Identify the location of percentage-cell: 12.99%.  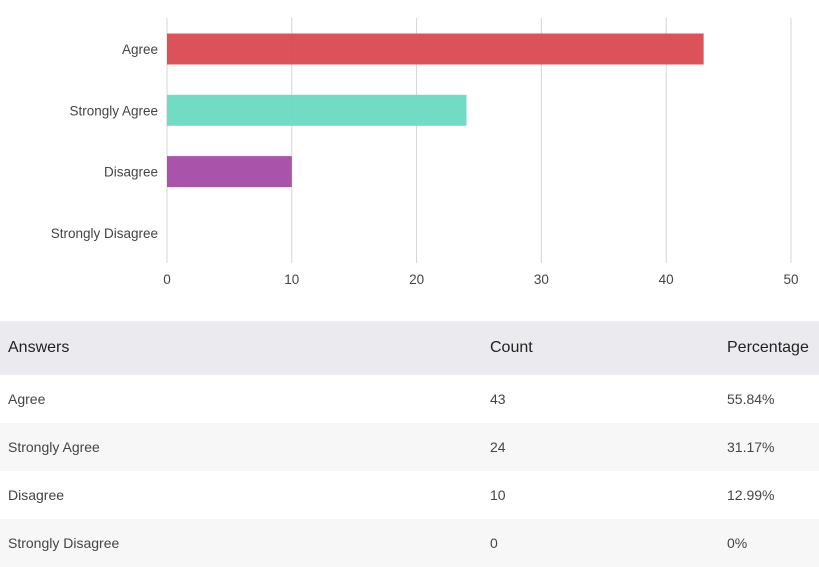
(773, 495).